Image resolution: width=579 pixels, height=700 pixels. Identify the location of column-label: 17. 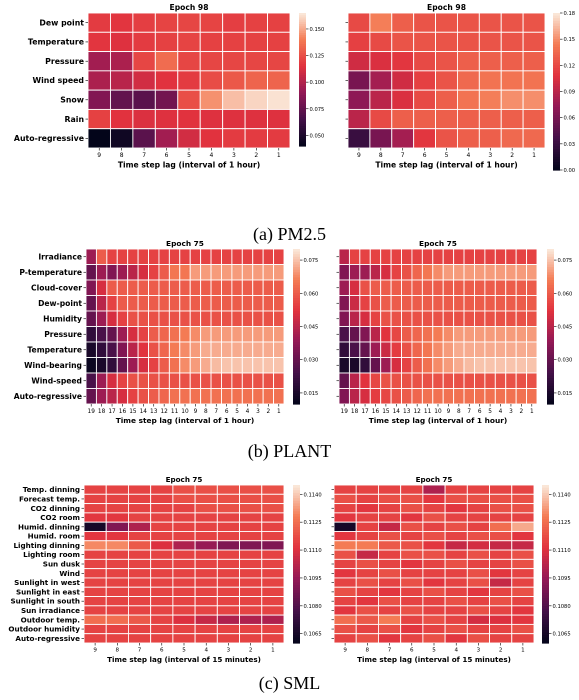
(112, 412).